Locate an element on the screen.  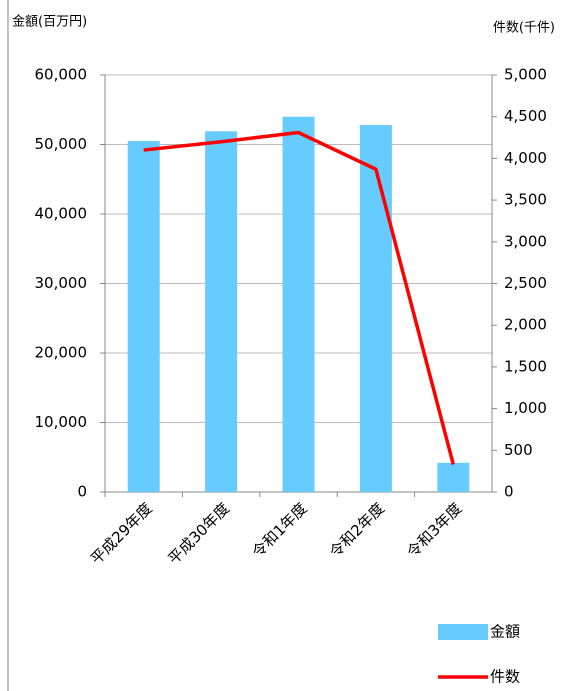
y-tick-label: 40,000 is located at coordinates (61, 214).